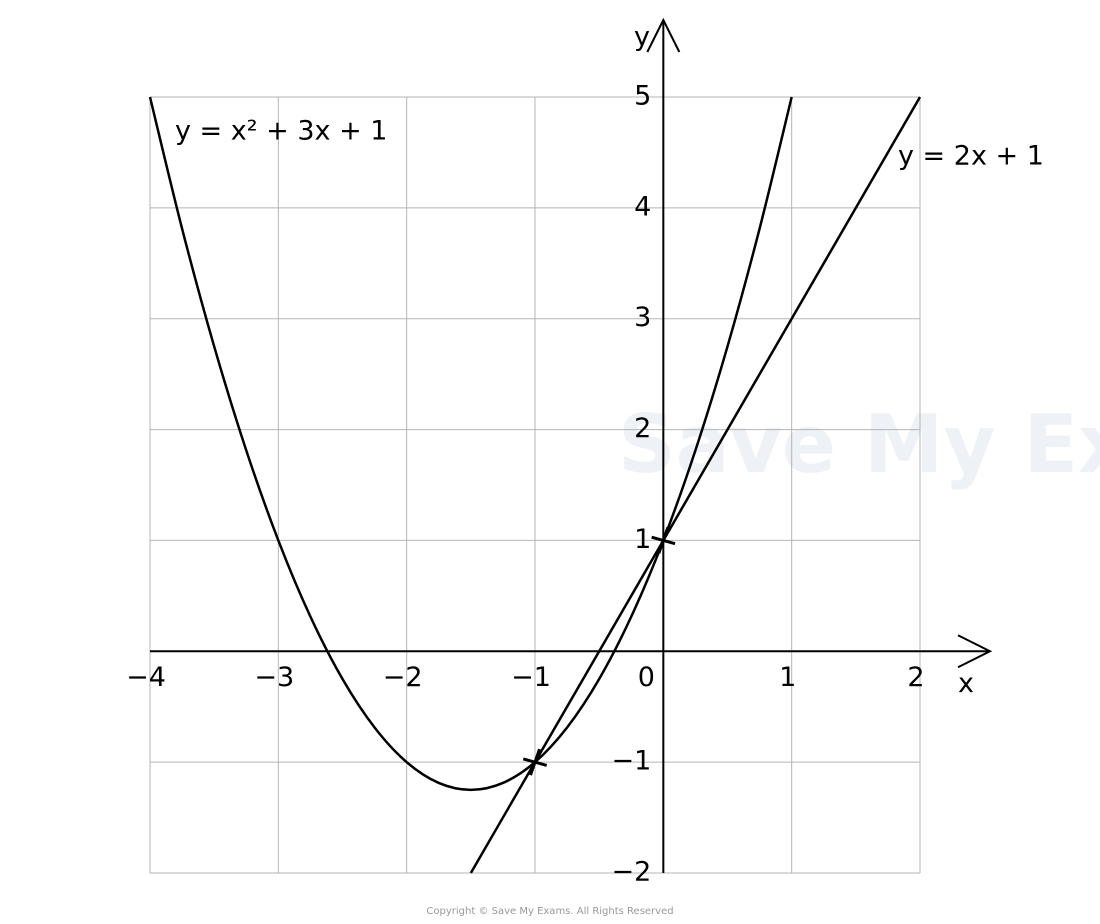 The image size is (1100, 924). Describe the element at coordinates (642, 37) in the screenshot. I see `y-axis-label: y` at that location.